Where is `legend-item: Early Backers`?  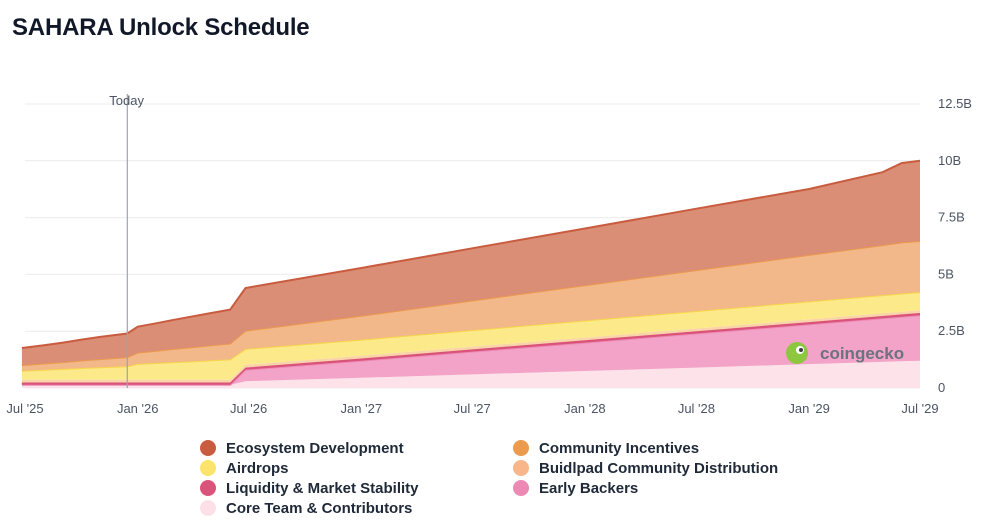 legend-item: Early Backers is located at coordinates (575, 488).